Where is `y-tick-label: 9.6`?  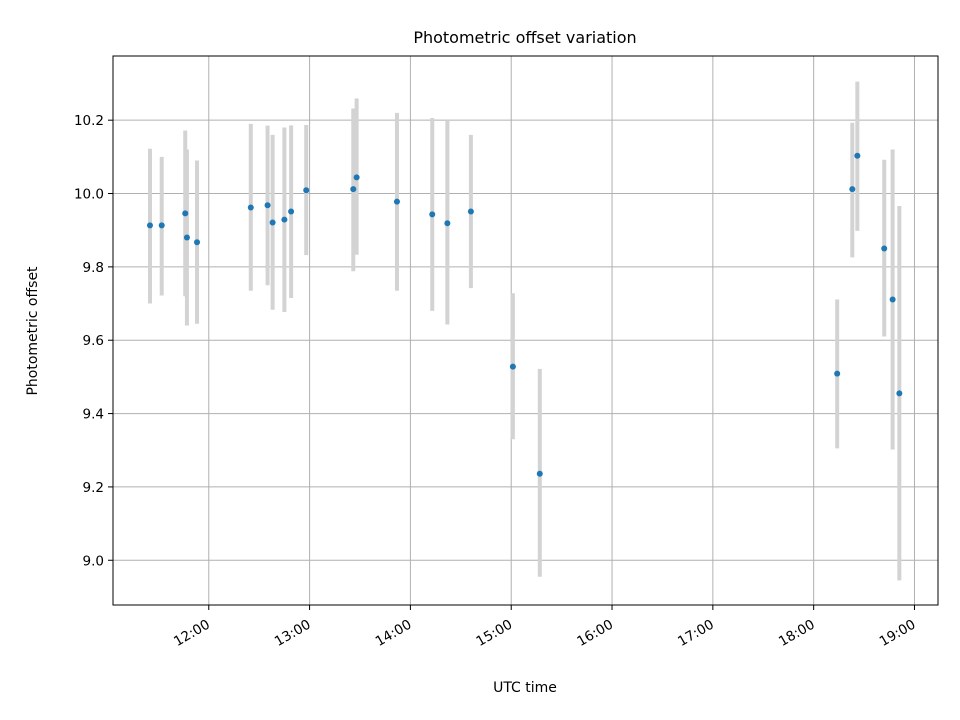 y-tick-label: 9.6 is located at coordinates (93, 341).